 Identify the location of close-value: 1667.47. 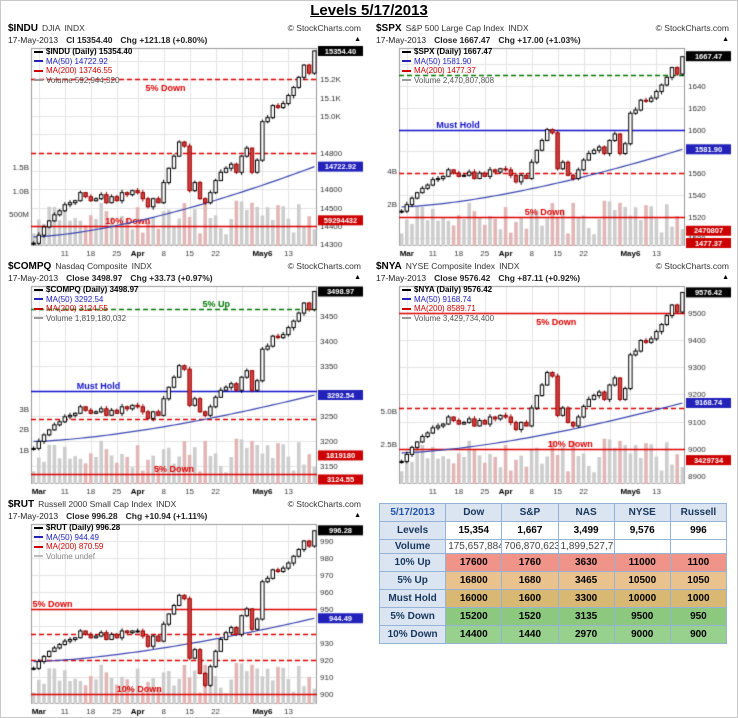
(475, 39).